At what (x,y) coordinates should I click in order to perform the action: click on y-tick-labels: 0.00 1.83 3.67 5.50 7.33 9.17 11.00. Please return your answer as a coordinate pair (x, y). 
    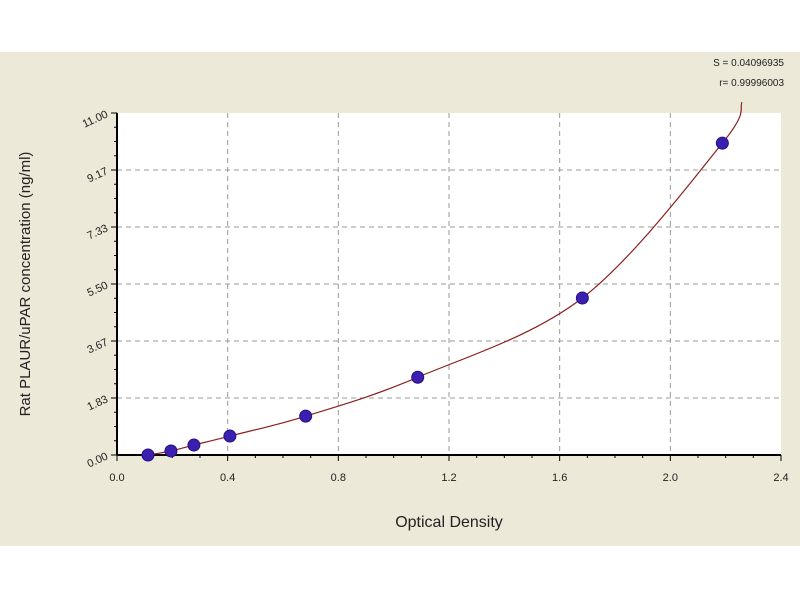
    Looking at the image, I should click on (95, 289).